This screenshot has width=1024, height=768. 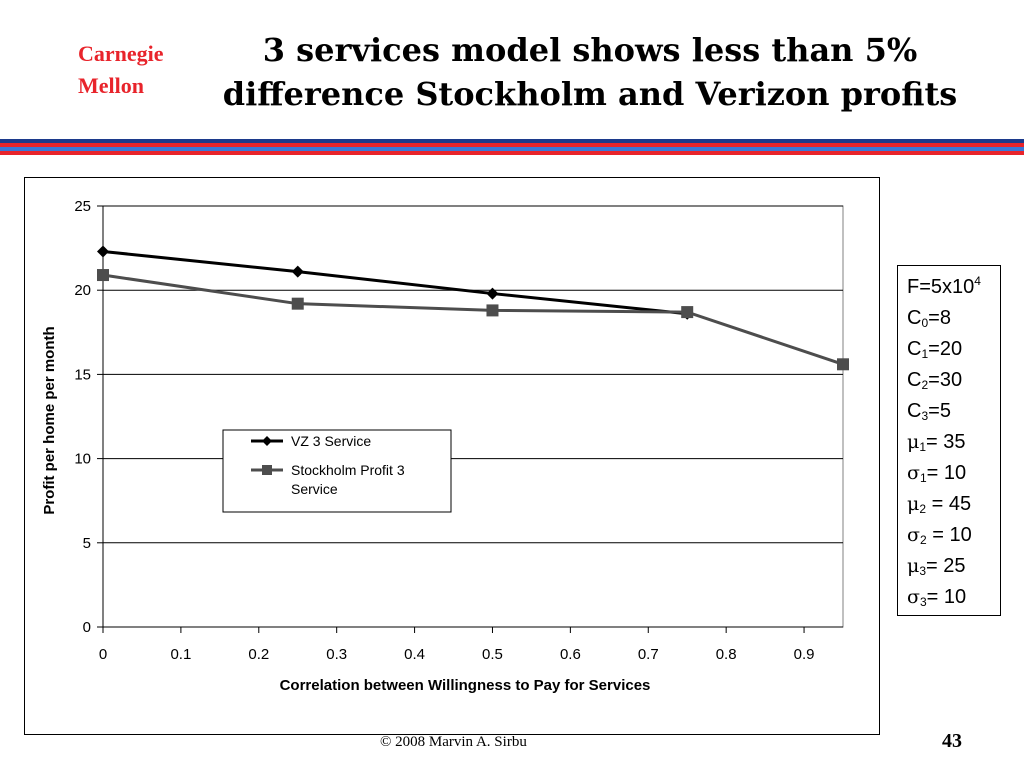 I want to click on x-tick-label: 0.3, so click(x=336, y=654).